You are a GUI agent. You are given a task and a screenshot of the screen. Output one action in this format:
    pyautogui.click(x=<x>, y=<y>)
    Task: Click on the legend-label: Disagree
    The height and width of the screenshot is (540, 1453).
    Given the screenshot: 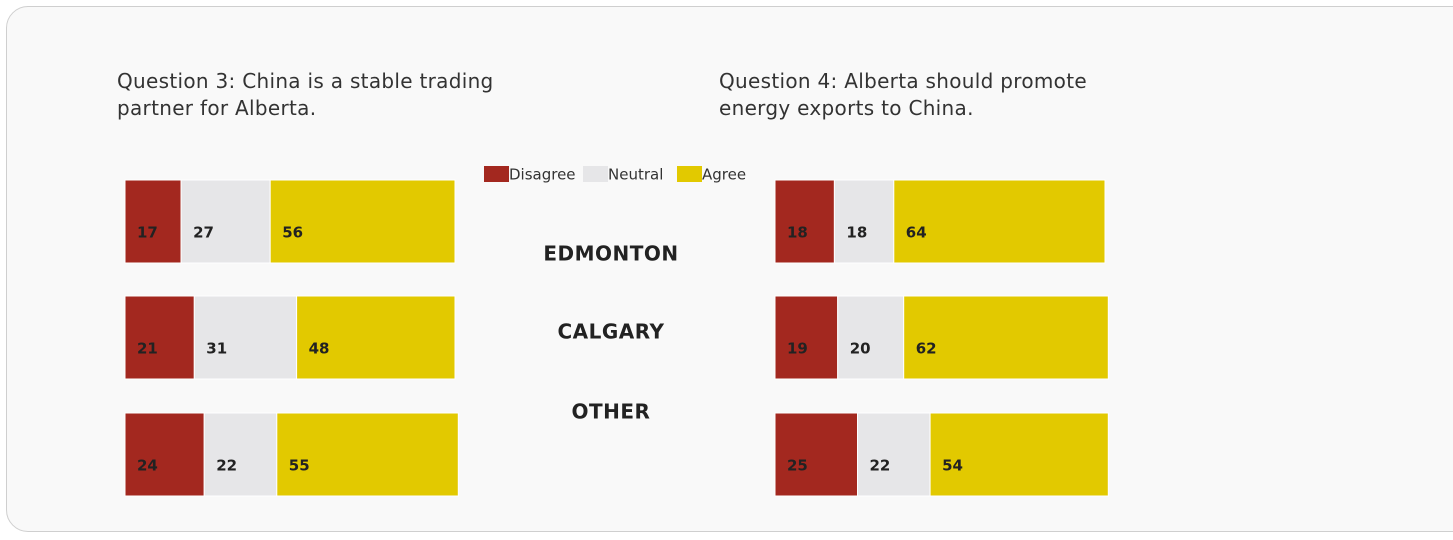 What is the action you would take?
    pyautogui.click(x=542, y=175)
    